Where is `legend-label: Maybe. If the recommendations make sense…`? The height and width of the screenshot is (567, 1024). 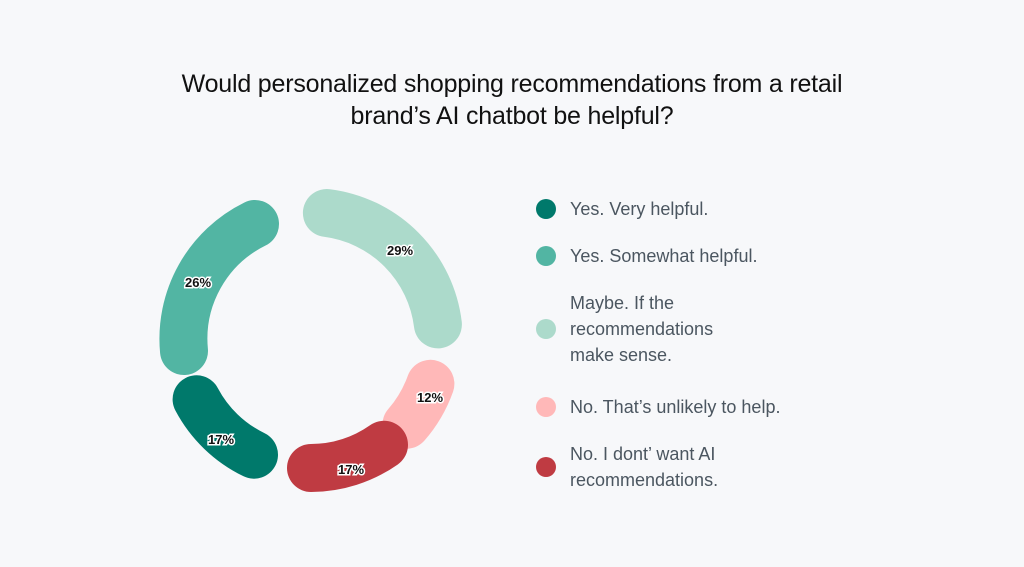 legend-label: Maybe. If the recommendations make sense… is located at coordinates (641, 329).